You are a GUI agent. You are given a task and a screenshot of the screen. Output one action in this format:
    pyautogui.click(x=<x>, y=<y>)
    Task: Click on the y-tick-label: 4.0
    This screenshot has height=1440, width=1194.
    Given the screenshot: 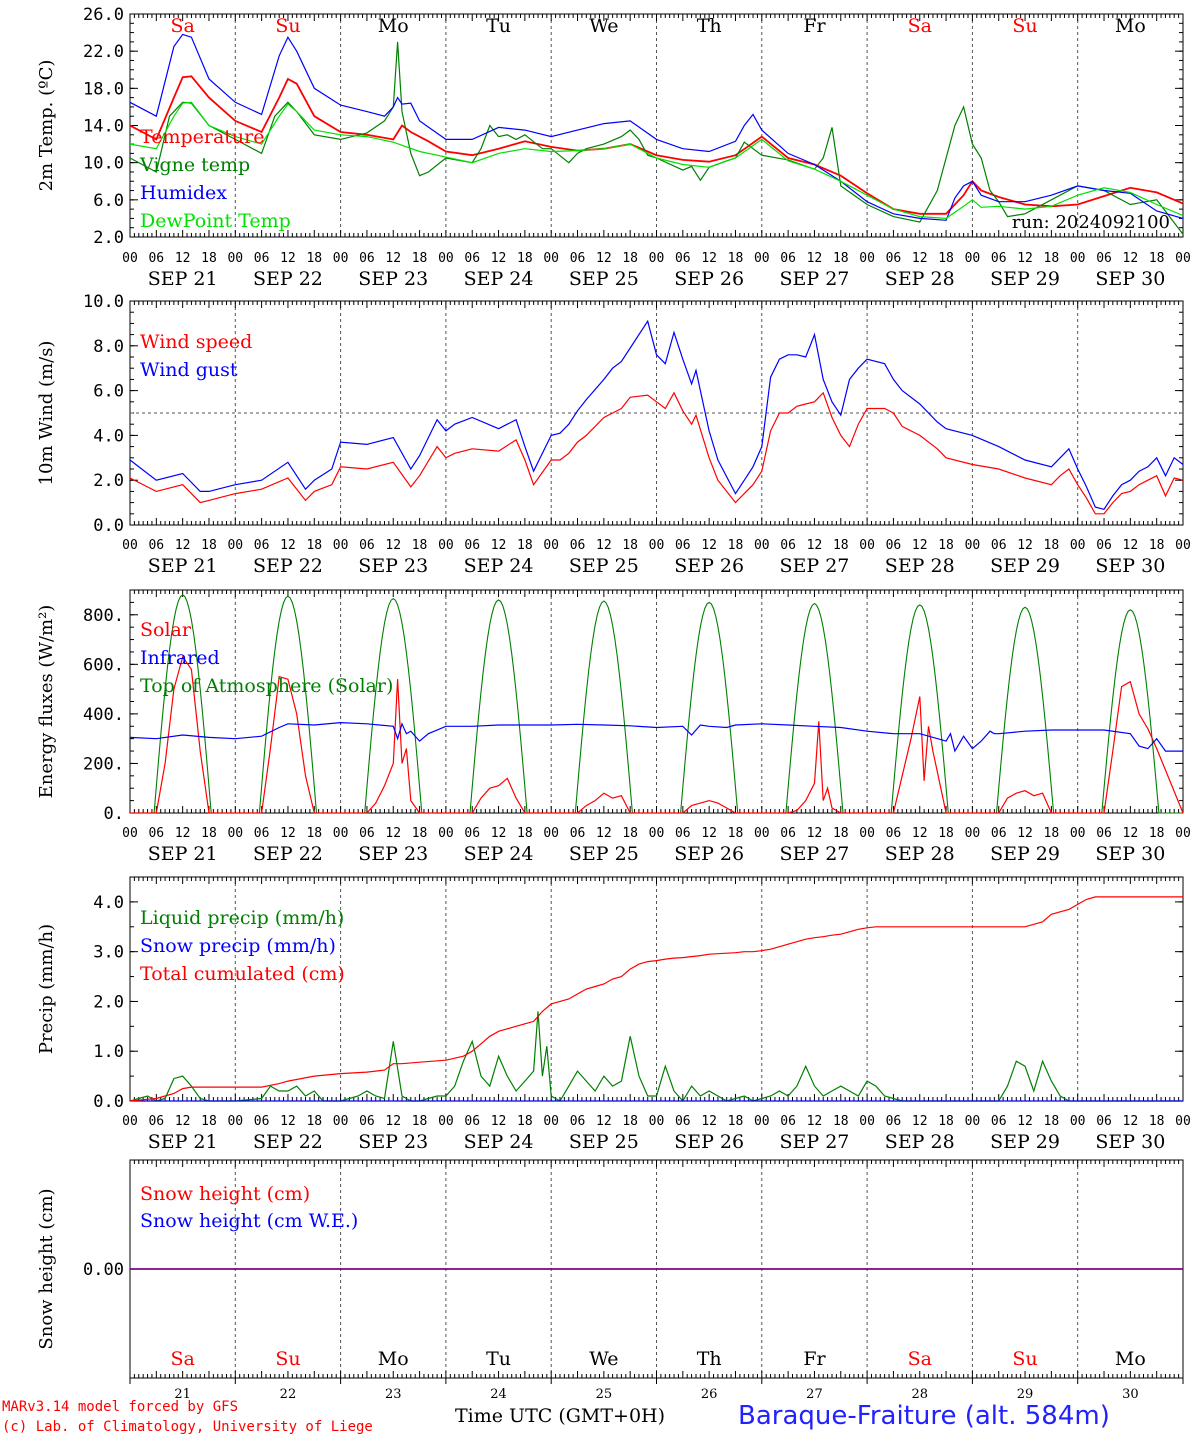 What is the action you would take?
    pyautogui.click(x=108, y=903)
    